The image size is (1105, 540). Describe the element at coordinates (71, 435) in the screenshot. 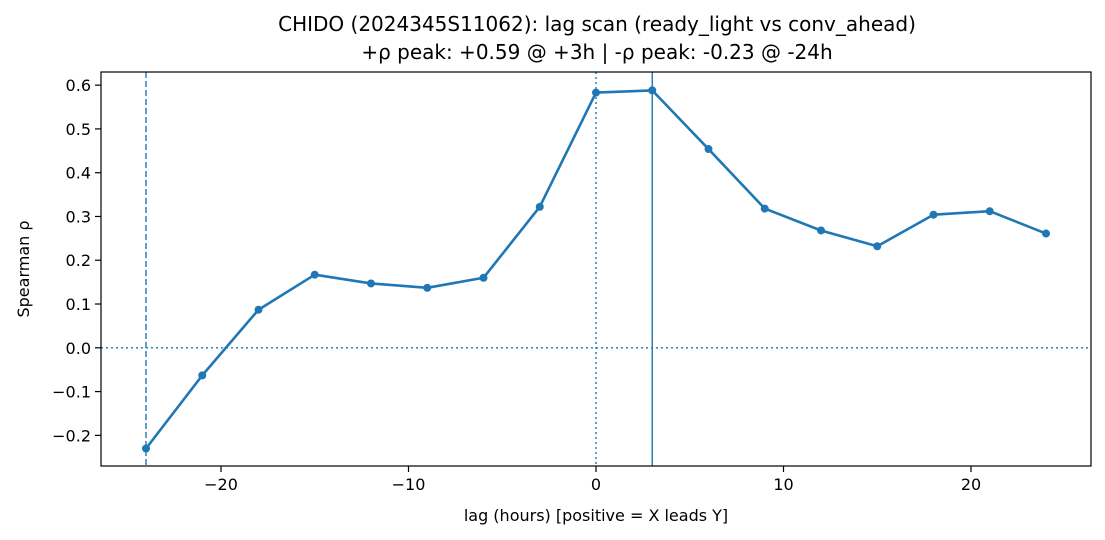

I see `y-tick-label: −0.2` at that location.